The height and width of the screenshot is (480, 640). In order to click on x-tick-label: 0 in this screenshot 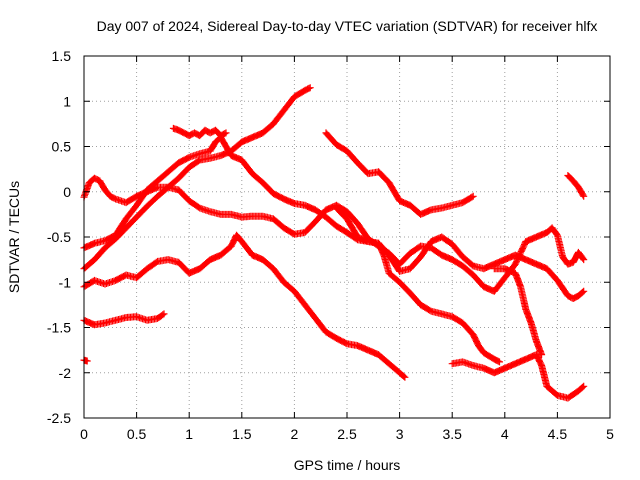, I will do `click(84, 434)`.